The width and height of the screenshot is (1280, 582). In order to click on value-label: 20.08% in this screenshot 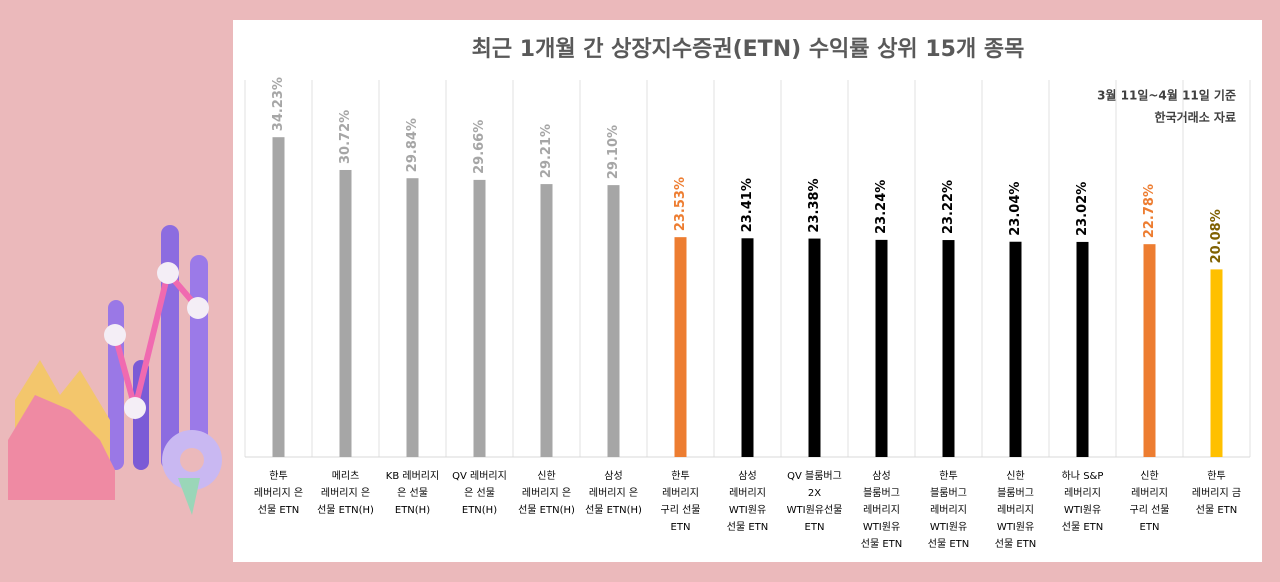, I will do `click(1216, 236)`.